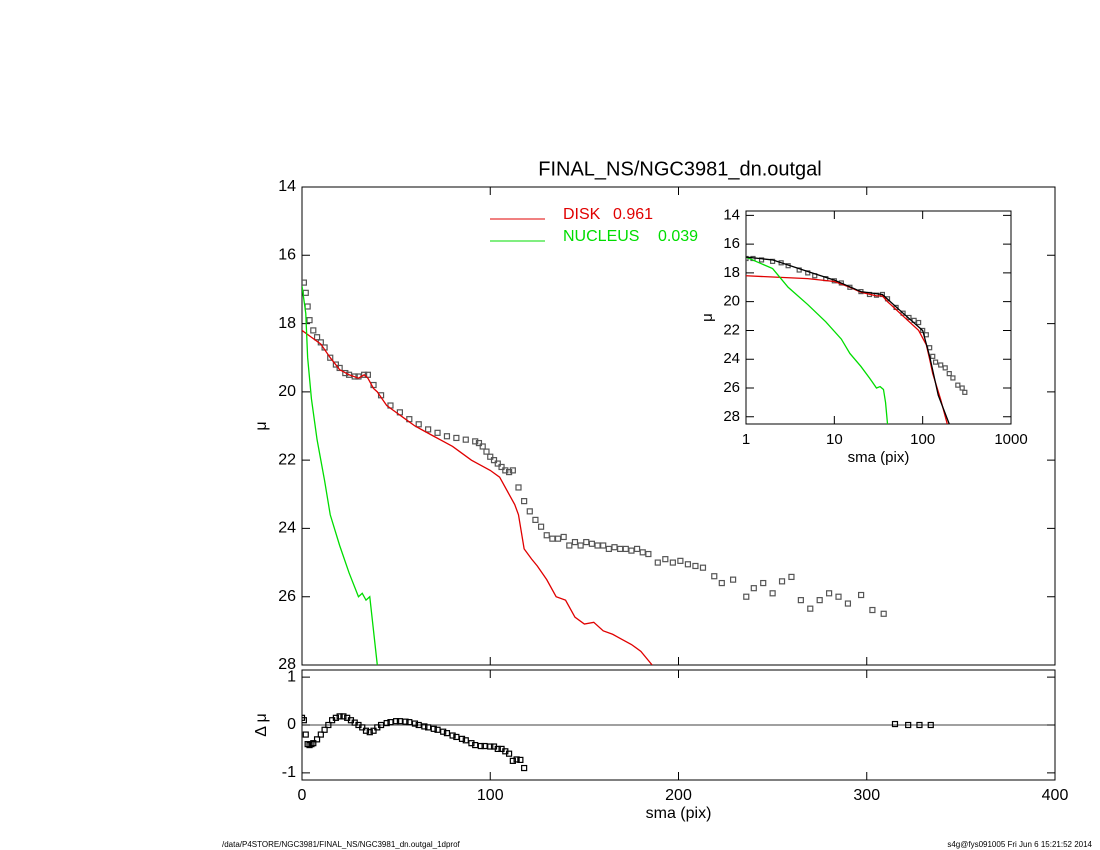 This screenshot has height=850, width=1100. I want to click on x-tick-label: 10, so click(834, 439).